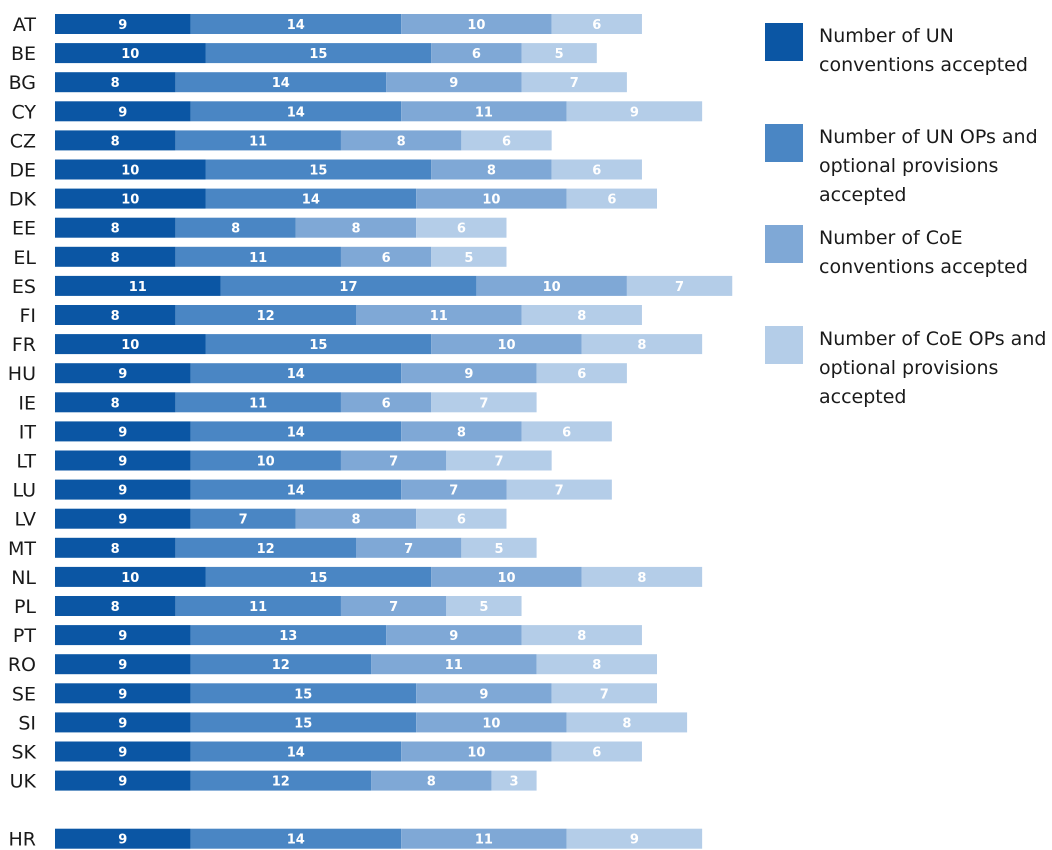  Describe the element at coordinates (277, 403) in the screenshot. I see `bar-row-ie: IE 8 11 6 7` at that location.